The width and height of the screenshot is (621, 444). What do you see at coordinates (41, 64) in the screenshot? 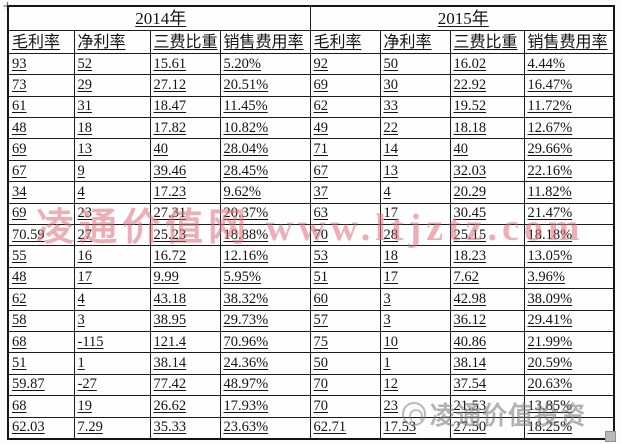
I see `cell: 93` at bounding box center [41, 64].